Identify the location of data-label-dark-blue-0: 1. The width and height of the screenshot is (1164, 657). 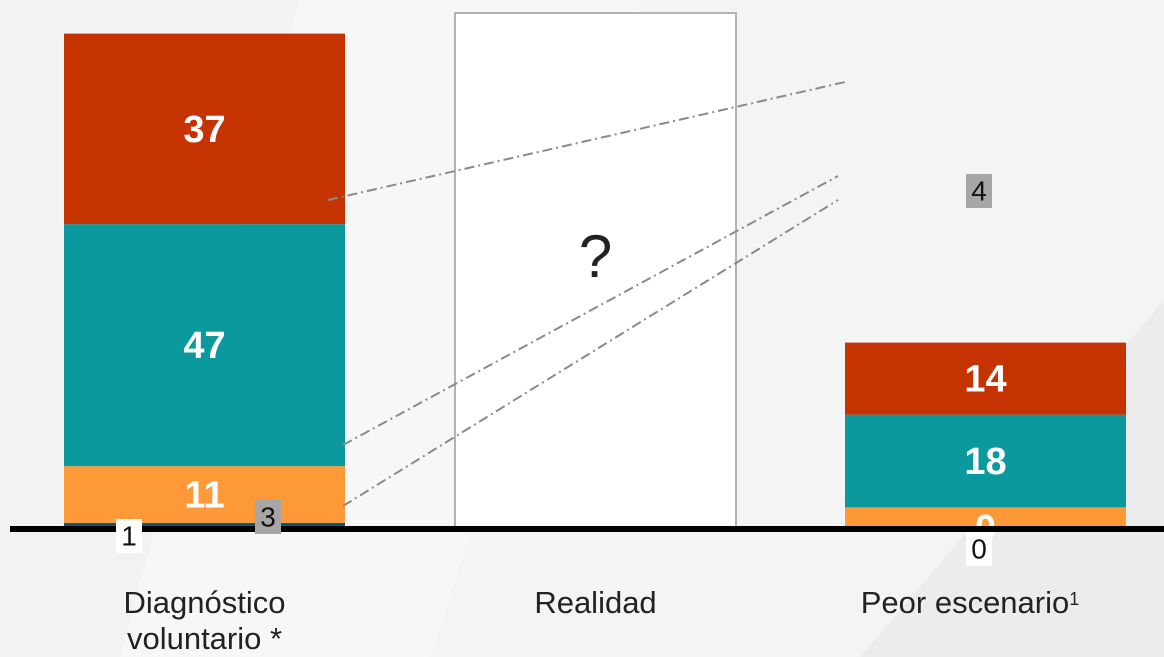
(129, 536).